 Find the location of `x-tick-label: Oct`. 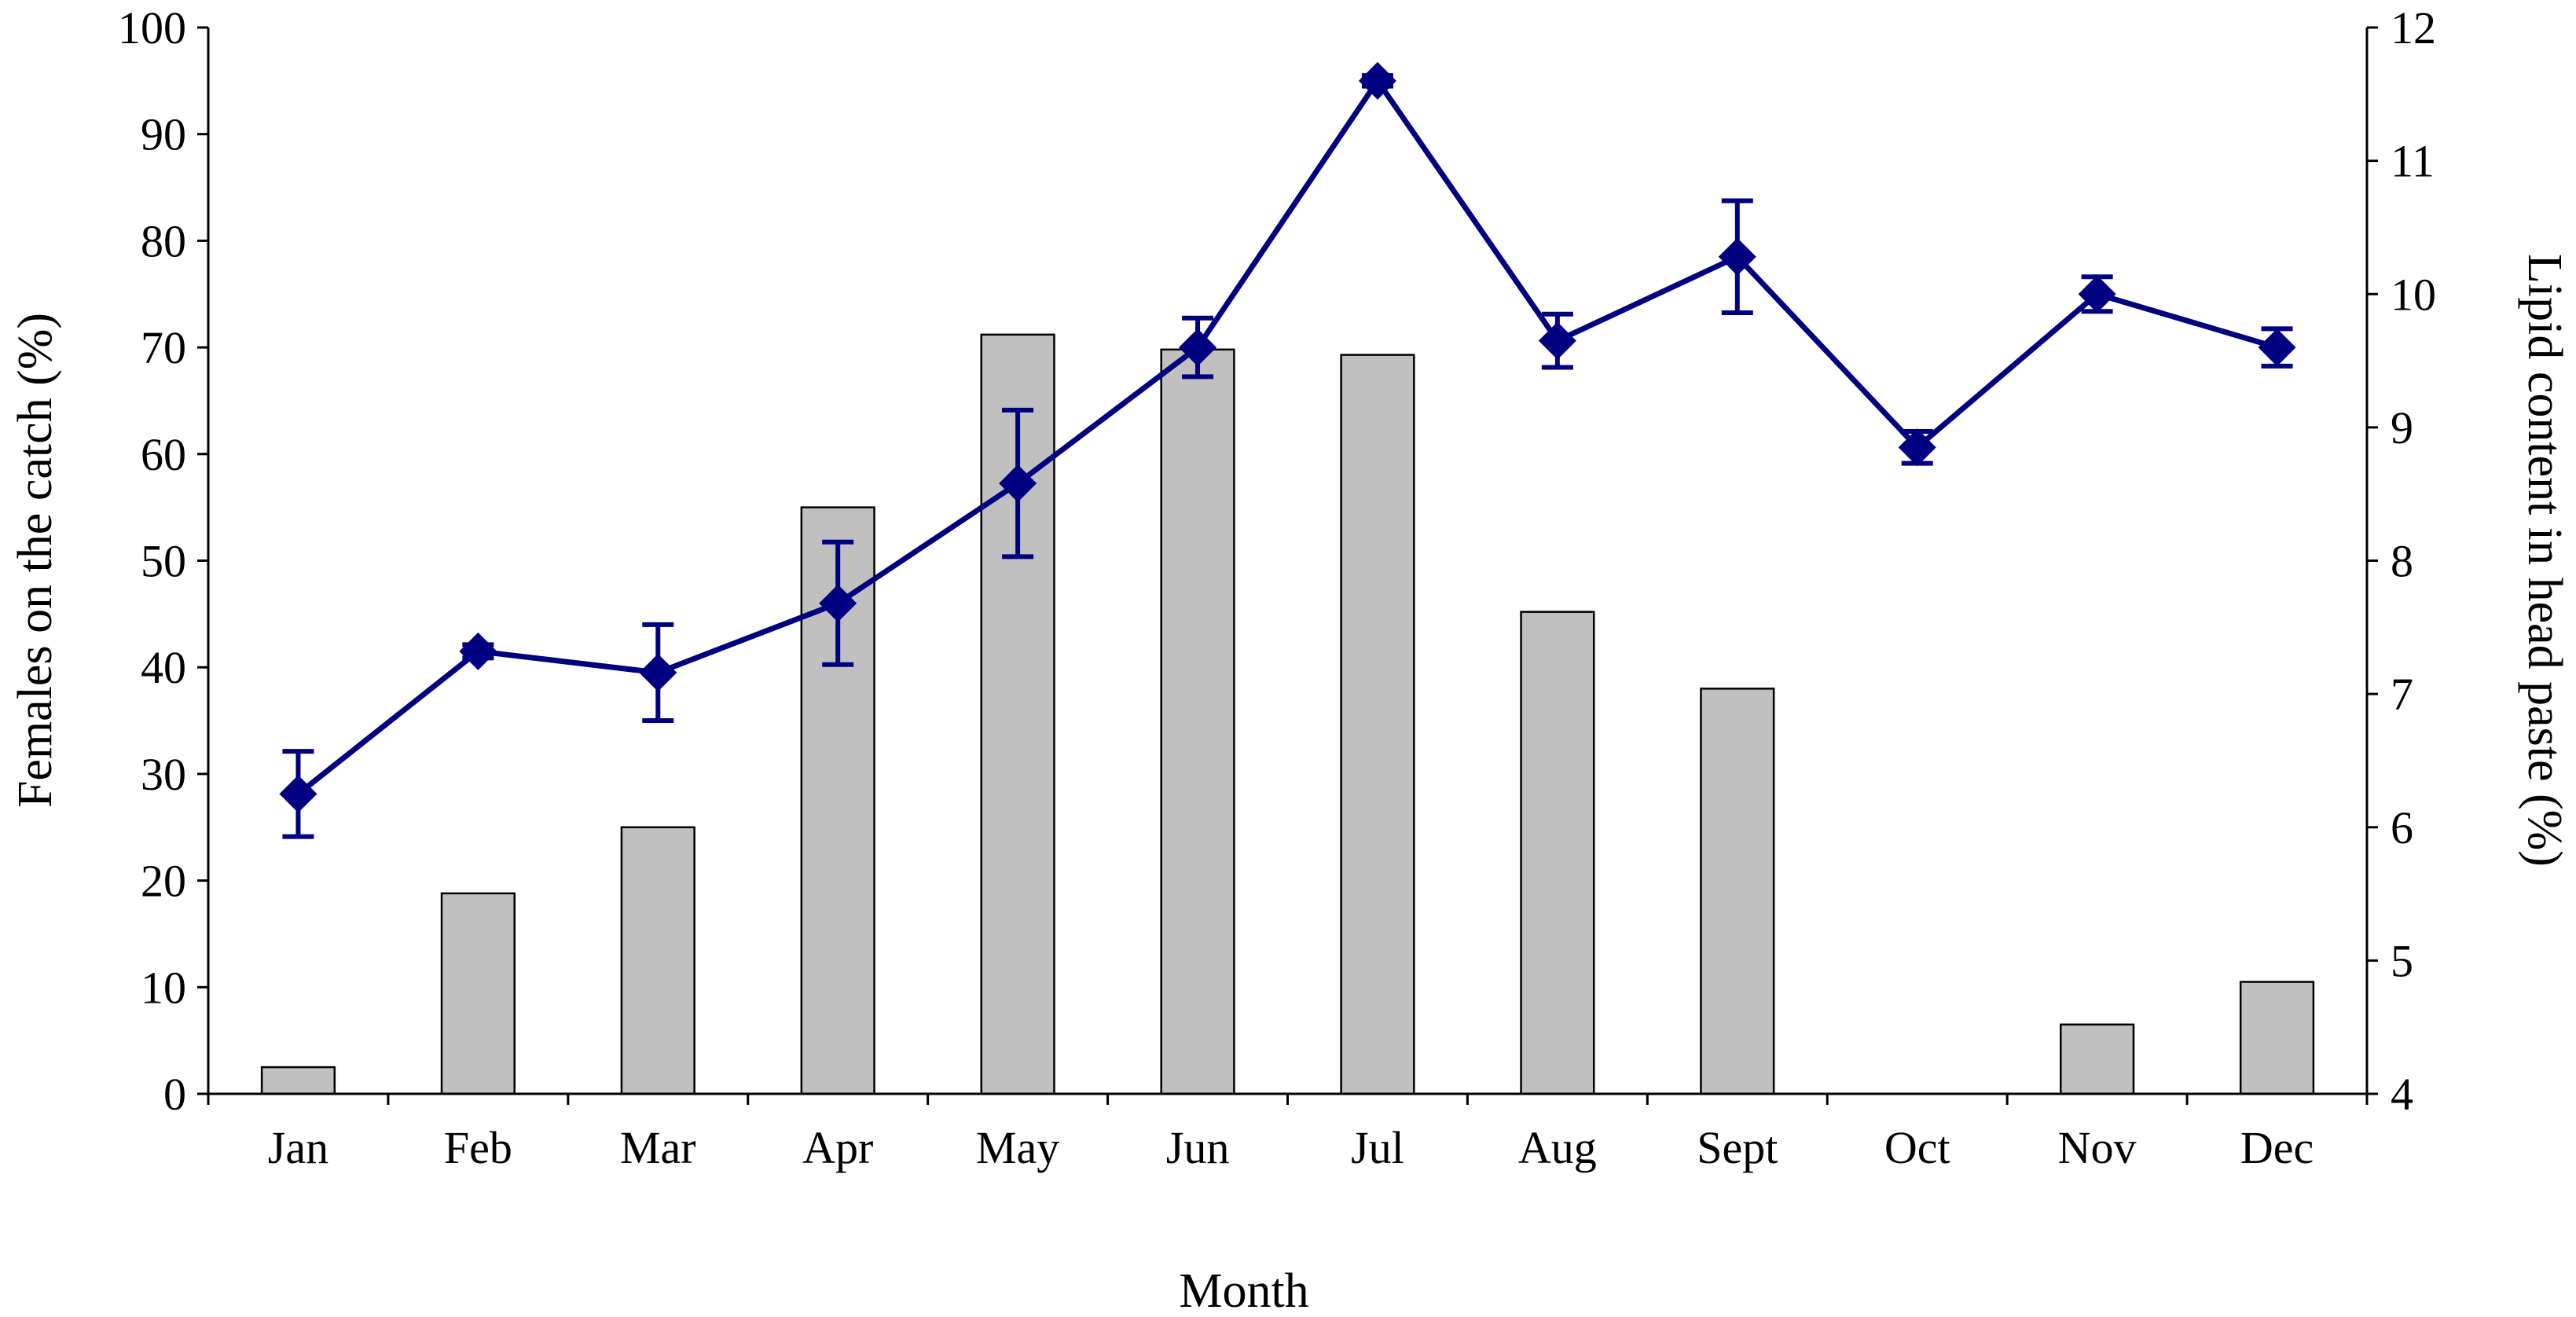

x-tick-label: Oct is located at coordinates (1917, 1147).